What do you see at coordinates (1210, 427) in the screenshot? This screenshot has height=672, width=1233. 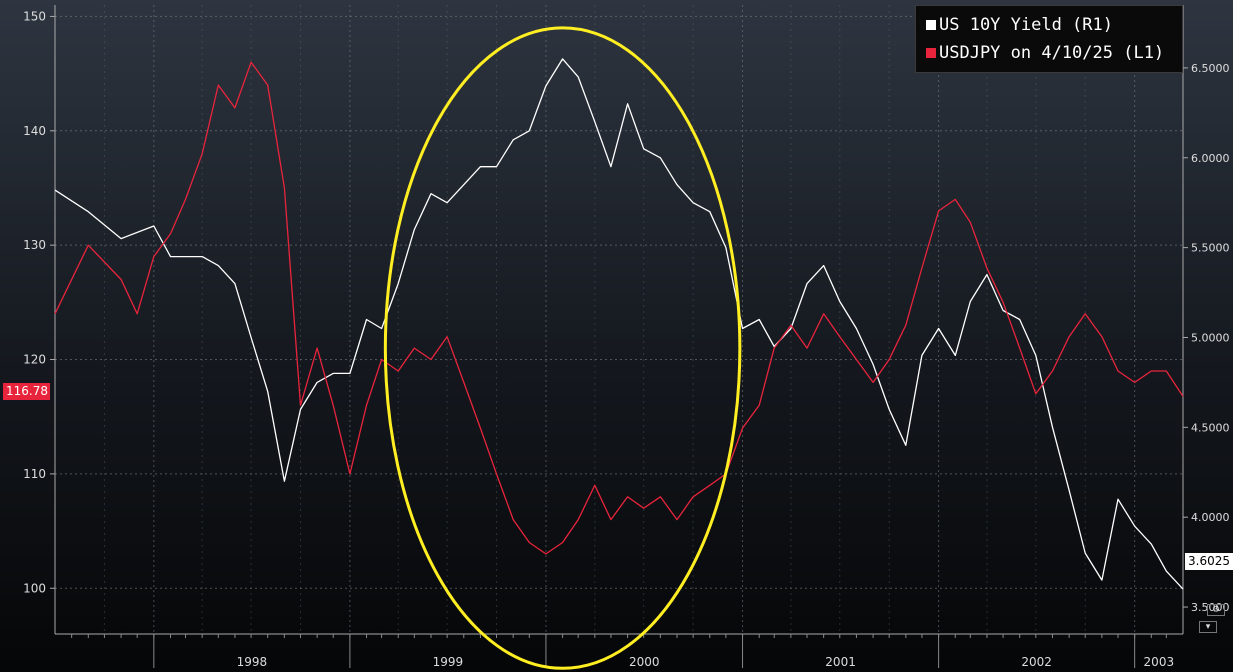 I see `y-right-tick-label: 4.5000` at bounding box center [1210, 427].